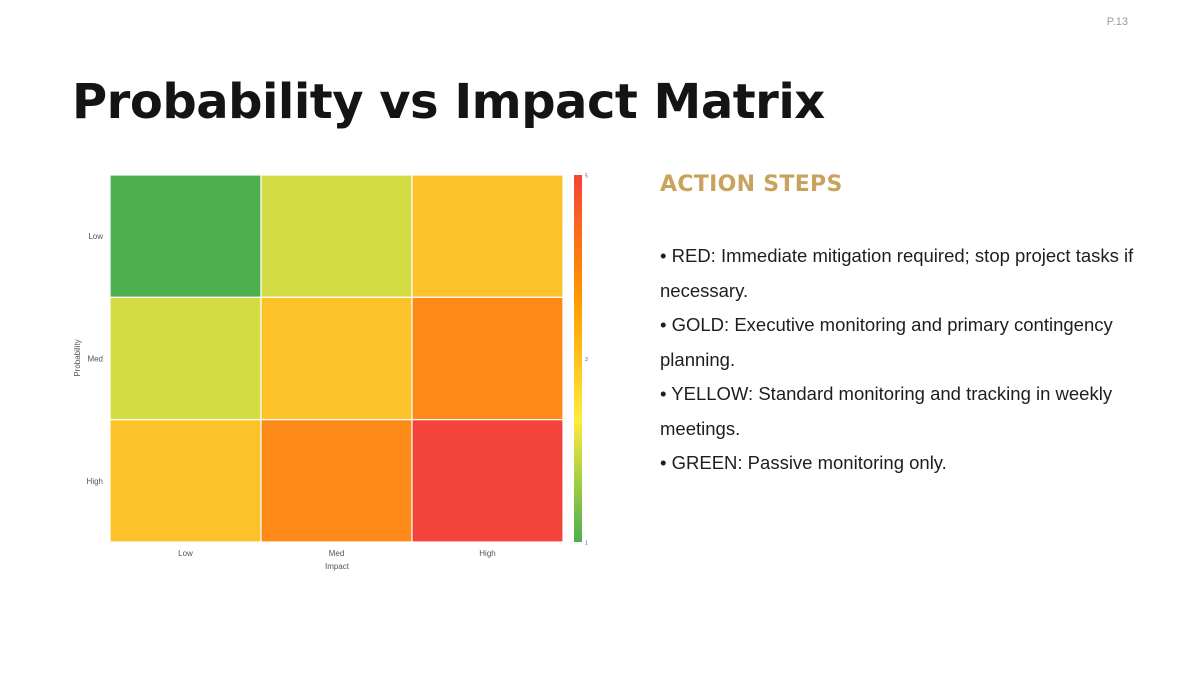 Image resolution: width=1200 pixels, height=675 pixels. What do you see at coordinates (77, 357) in the screenshot?
I see `y-axis-label: Probability` at bounding box center [77, 357].